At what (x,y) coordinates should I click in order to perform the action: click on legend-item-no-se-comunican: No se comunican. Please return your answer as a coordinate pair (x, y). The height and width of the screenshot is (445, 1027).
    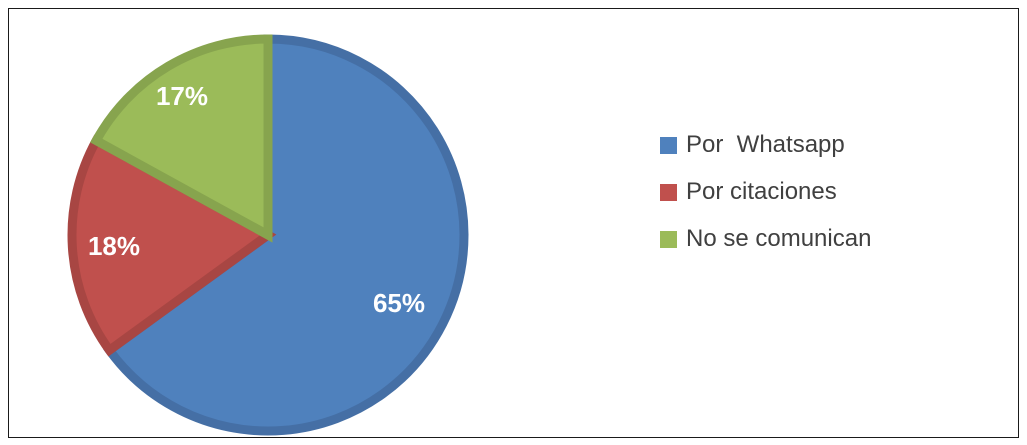
    Looking at the image, I should click on (765, 239).